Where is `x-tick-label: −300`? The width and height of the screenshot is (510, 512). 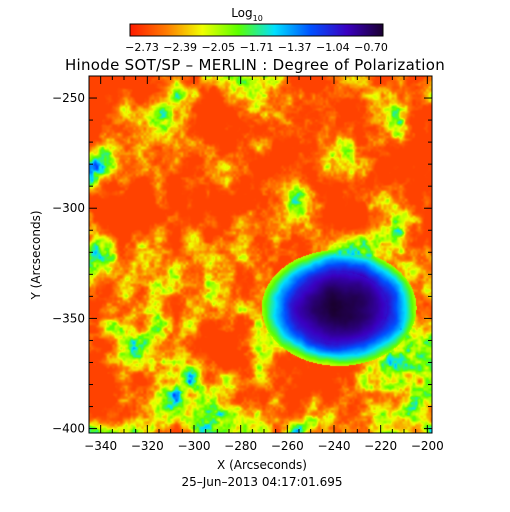 x-tick-label: −300 is located at coordinates (194, 446).